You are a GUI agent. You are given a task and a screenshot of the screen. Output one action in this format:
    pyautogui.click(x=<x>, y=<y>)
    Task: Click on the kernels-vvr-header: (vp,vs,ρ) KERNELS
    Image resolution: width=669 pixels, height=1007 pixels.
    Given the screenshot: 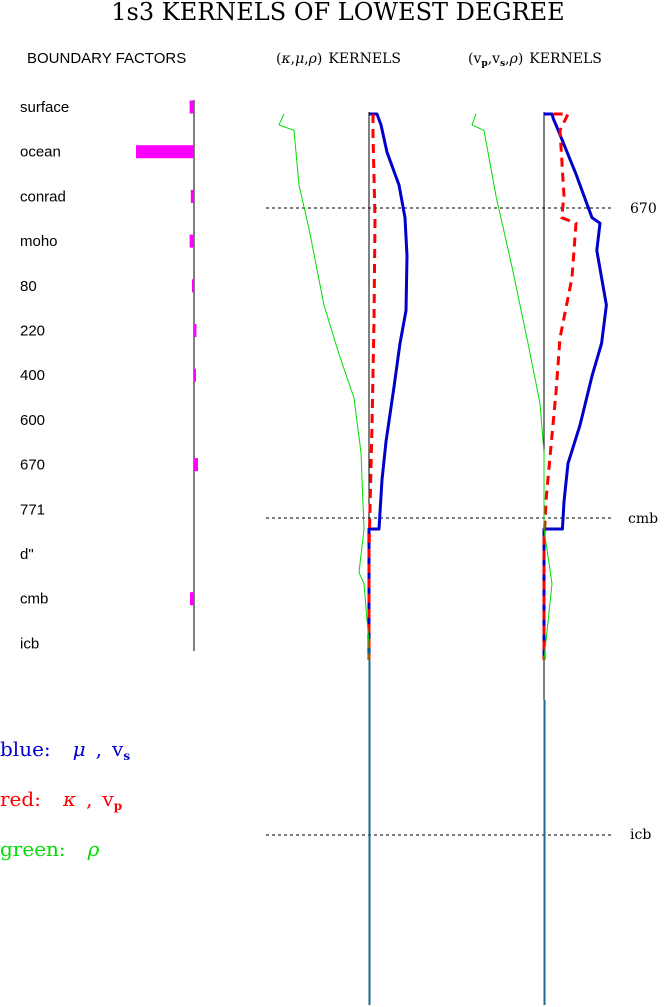 What is the action you would take?
    pyautogui.click(x=535, y=60)
    